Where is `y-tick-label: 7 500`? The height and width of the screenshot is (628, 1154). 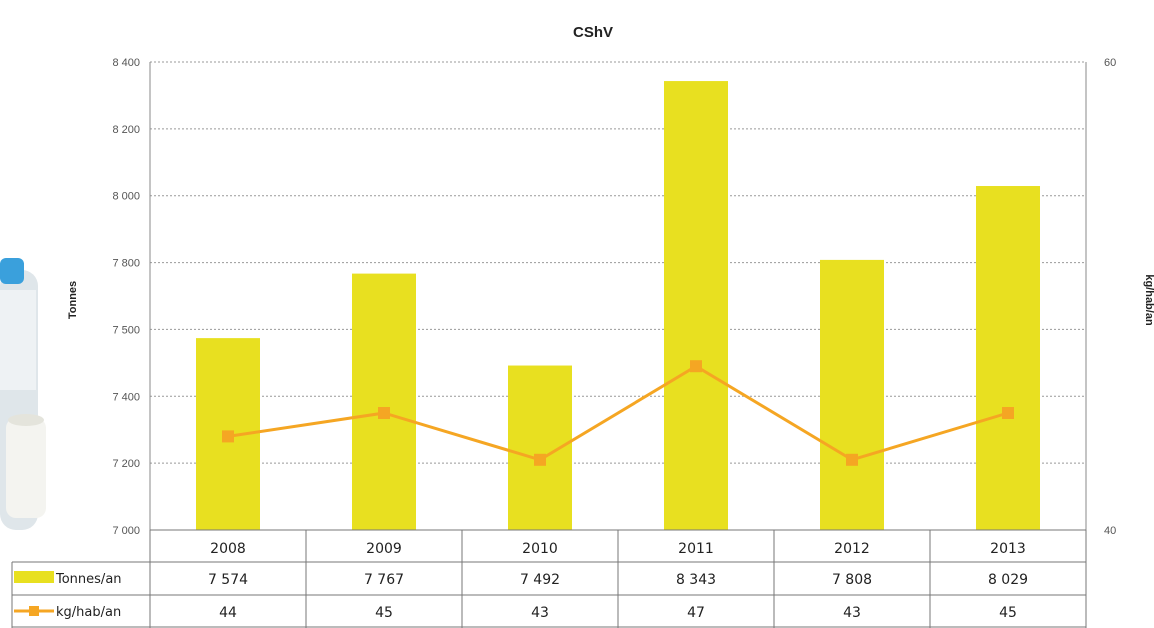 y-tick-label: 7 500 is located at coordinates (126, 330).